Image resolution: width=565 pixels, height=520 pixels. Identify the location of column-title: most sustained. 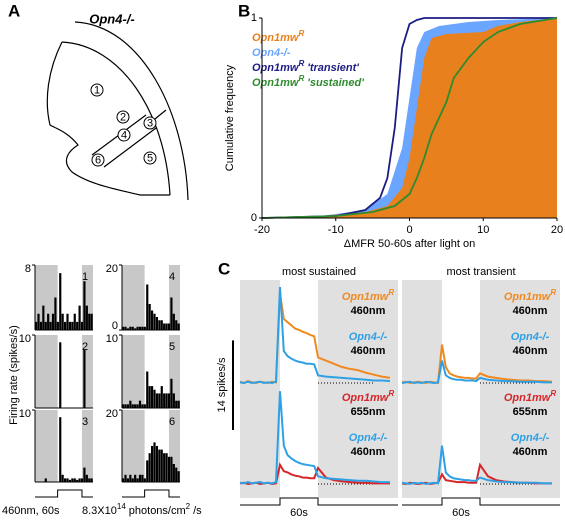
(319, 272).